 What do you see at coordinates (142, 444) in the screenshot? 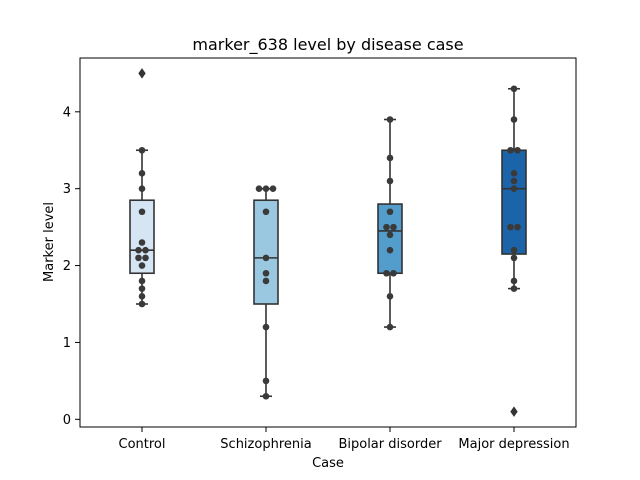
I see `x-tick-label: Control` at bounding box center [142, 444].